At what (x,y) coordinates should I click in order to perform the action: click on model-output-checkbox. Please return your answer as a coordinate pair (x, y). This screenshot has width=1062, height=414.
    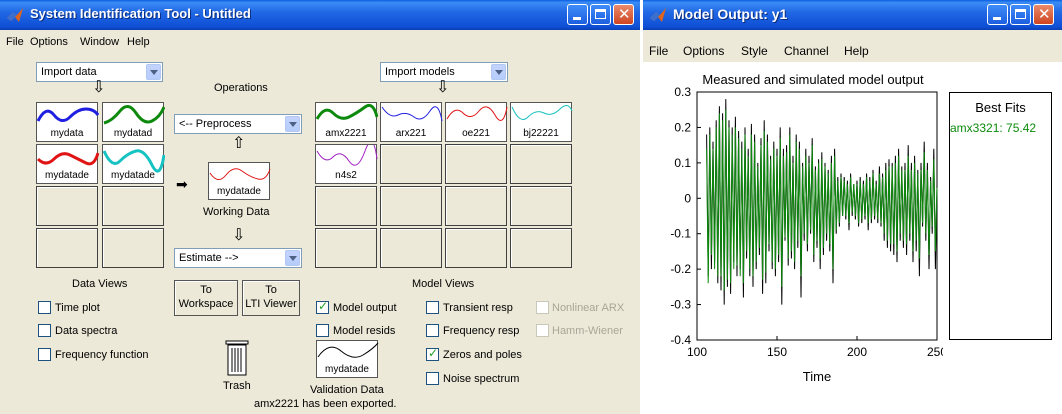
    Looking at the image, I should click on (322, 306).